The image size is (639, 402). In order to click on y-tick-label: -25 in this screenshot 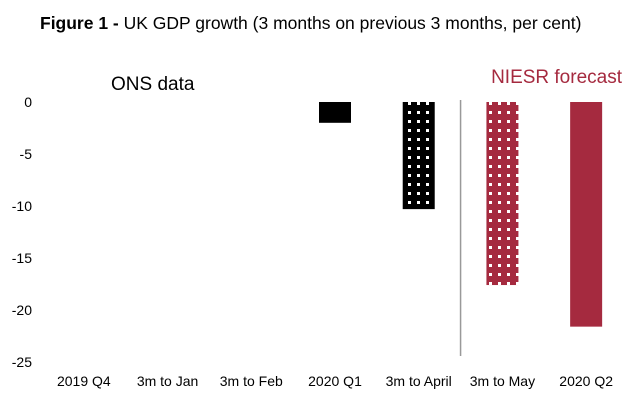, I will do `click(22, 362)`.